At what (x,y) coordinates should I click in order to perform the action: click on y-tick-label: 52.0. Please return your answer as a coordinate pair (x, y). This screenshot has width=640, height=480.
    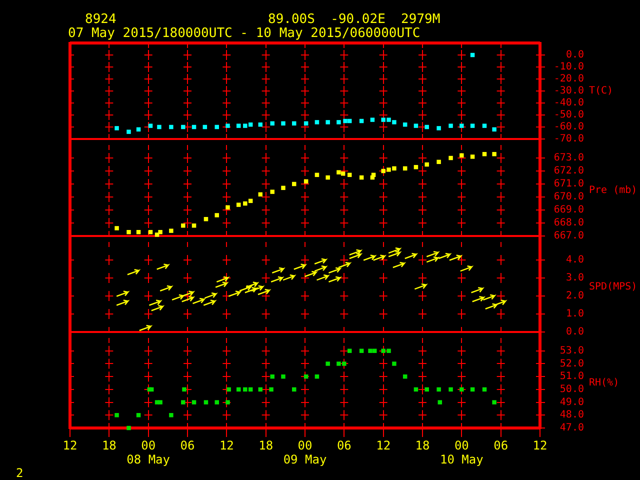
    Looking at the image, I should click on (572, 364).